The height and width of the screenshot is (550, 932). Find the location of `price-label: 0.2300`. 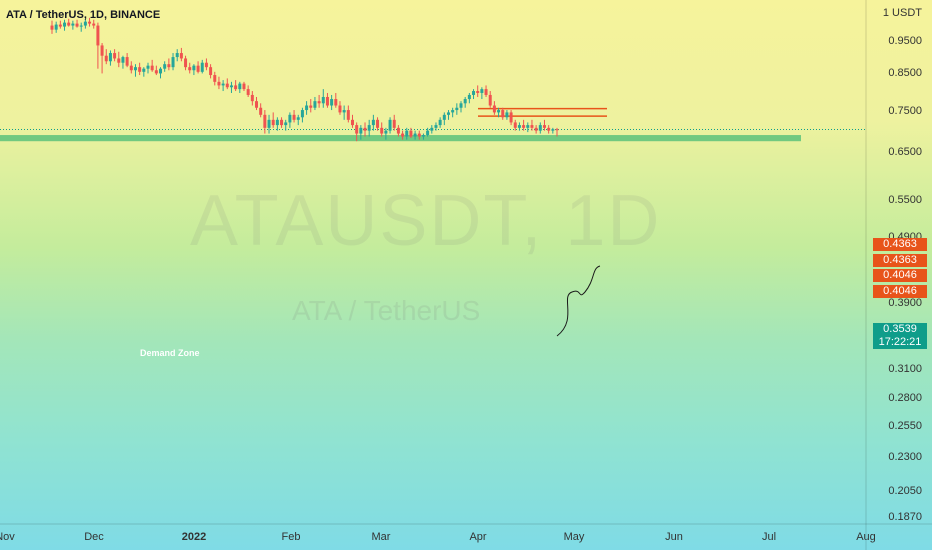

price-label: 0.2300 is located at coordinates (905, 457).